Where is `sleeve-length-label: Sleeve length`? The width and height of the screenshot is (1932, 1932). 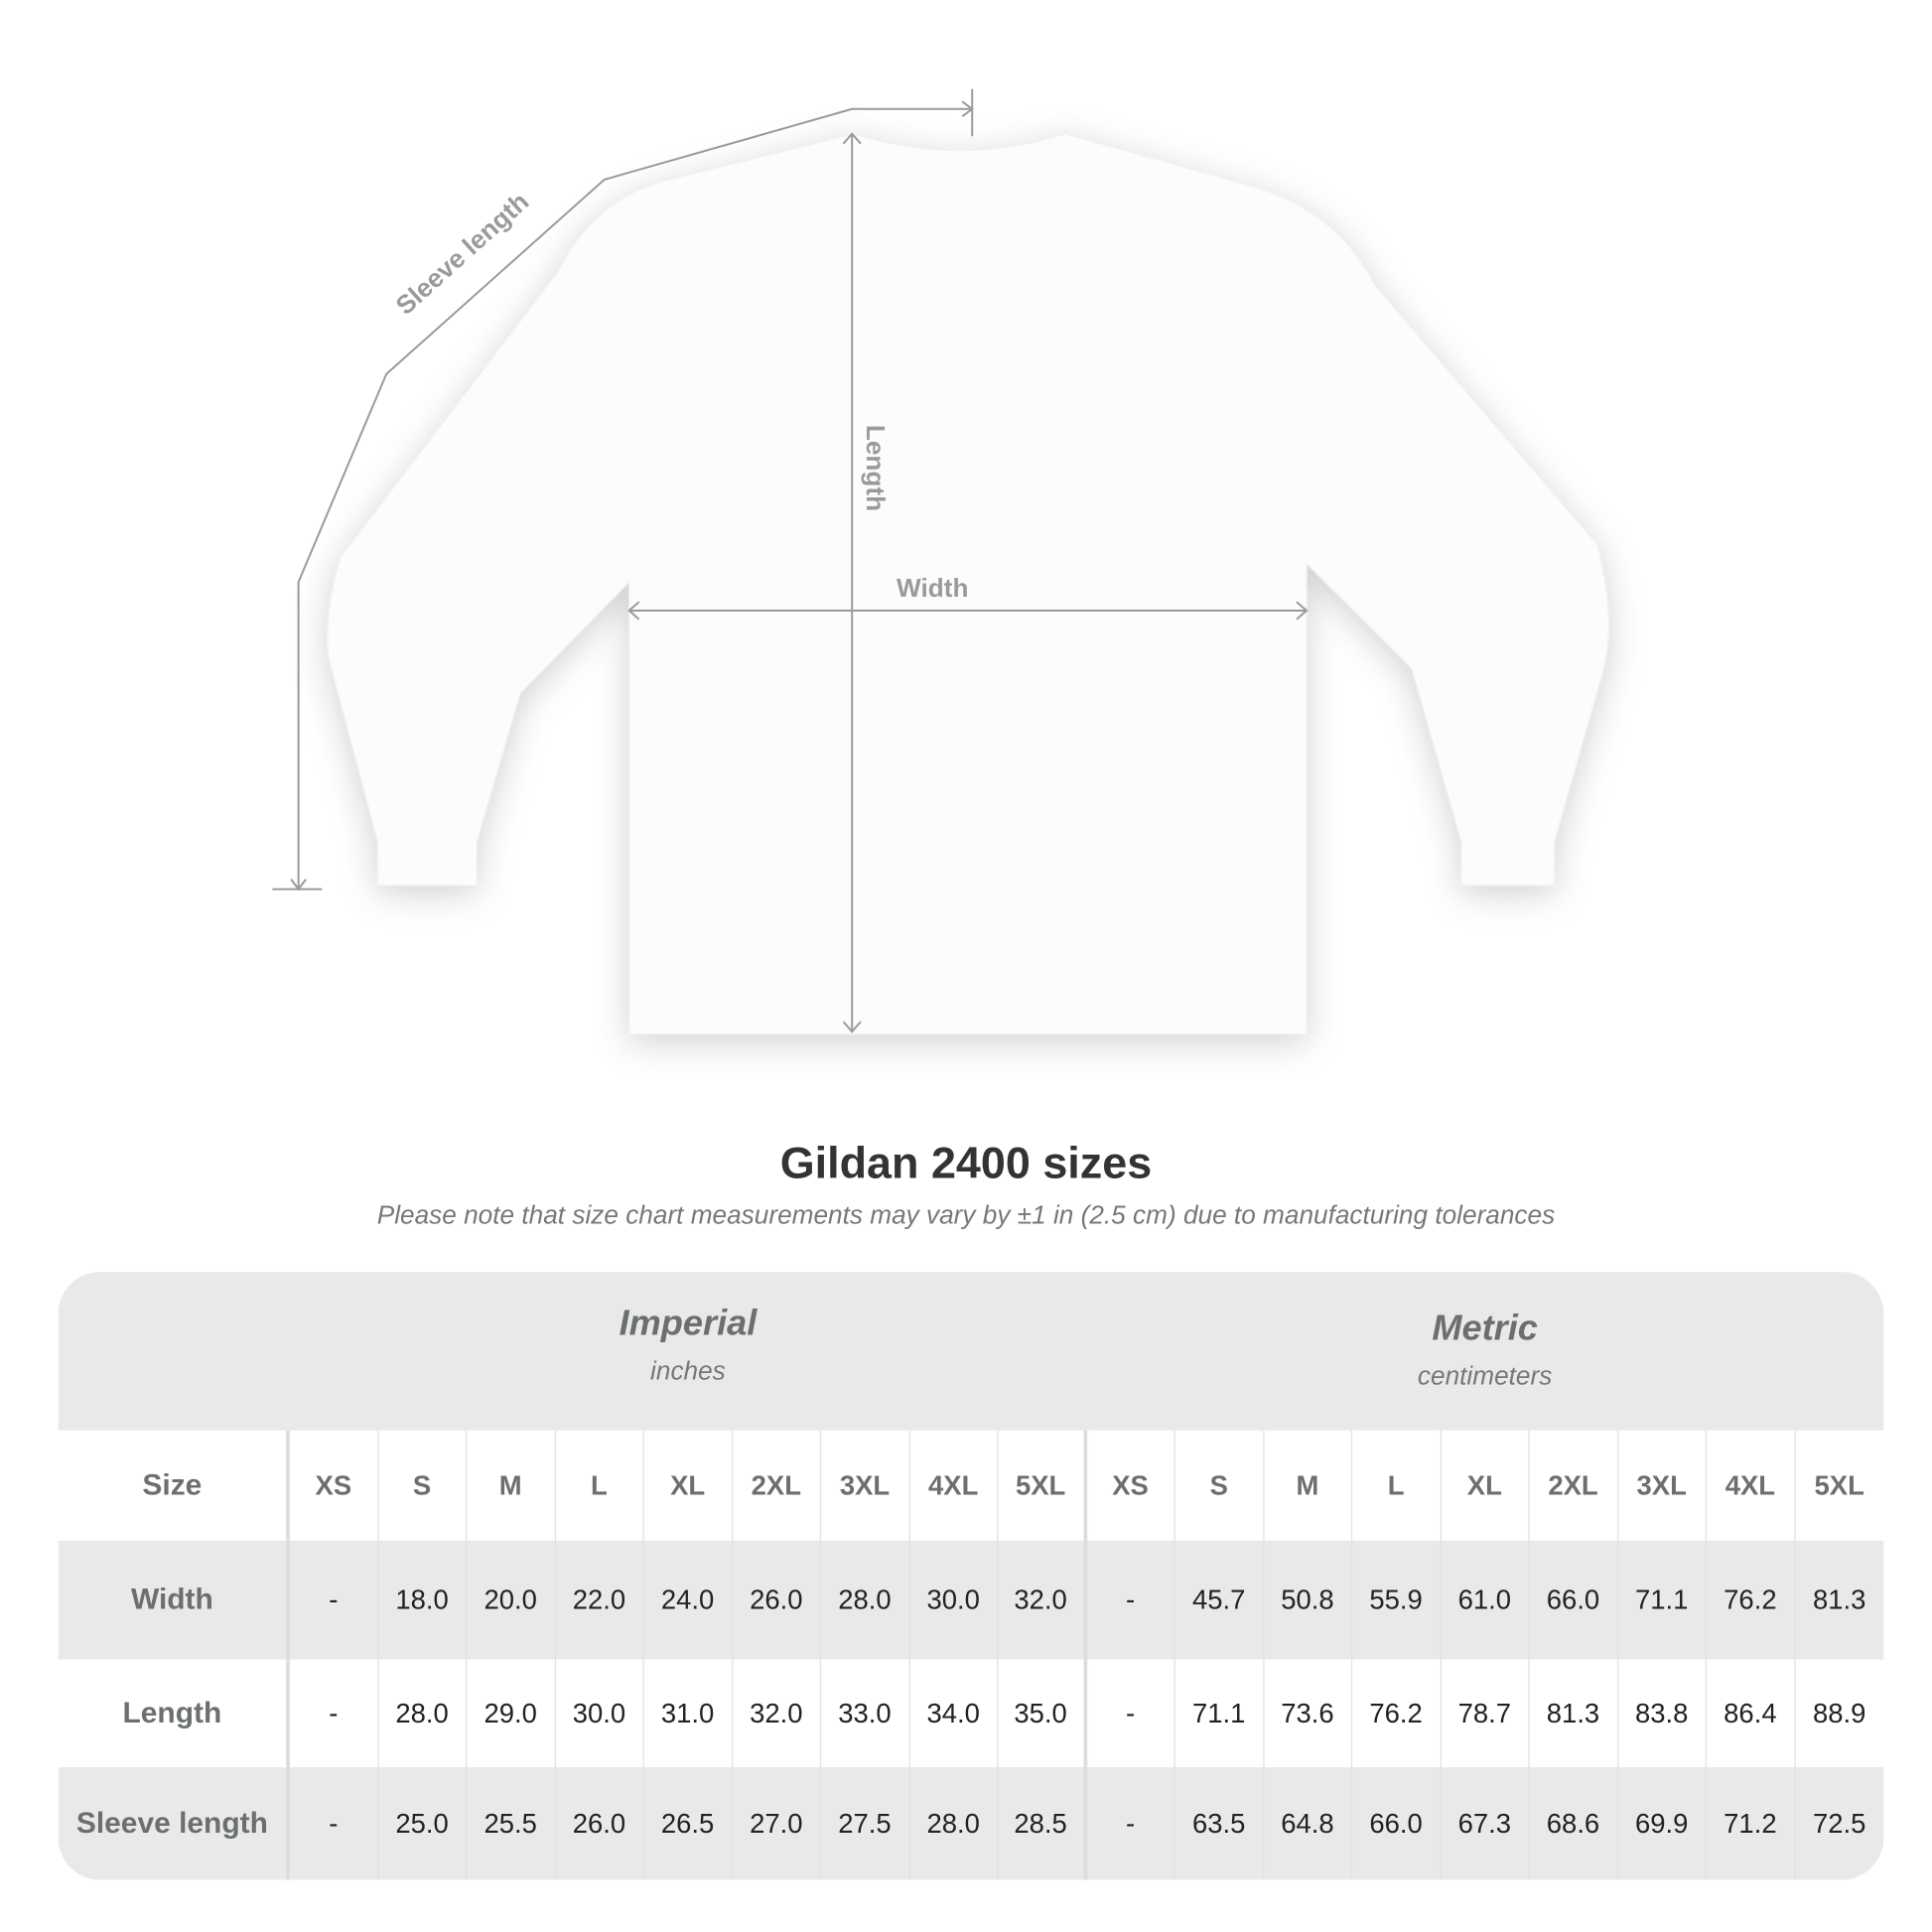 sleeve-length-label: Sleeve length is located at coordinates (462, 254).